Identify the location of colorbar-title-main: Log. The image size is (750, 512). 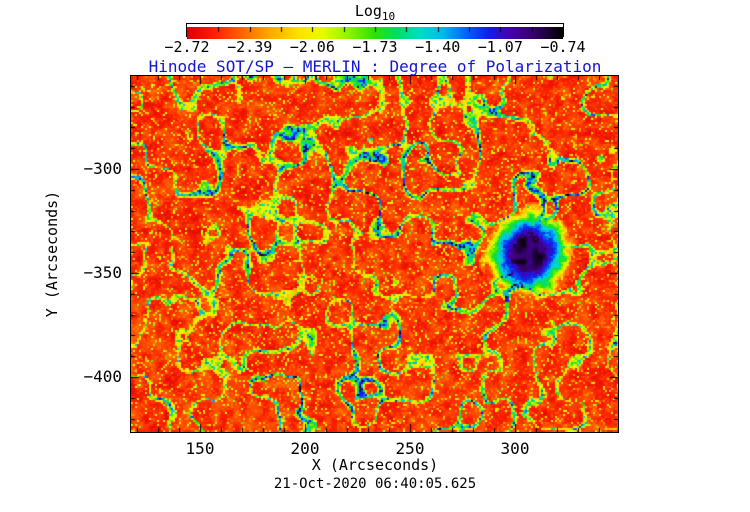
(368, 11).